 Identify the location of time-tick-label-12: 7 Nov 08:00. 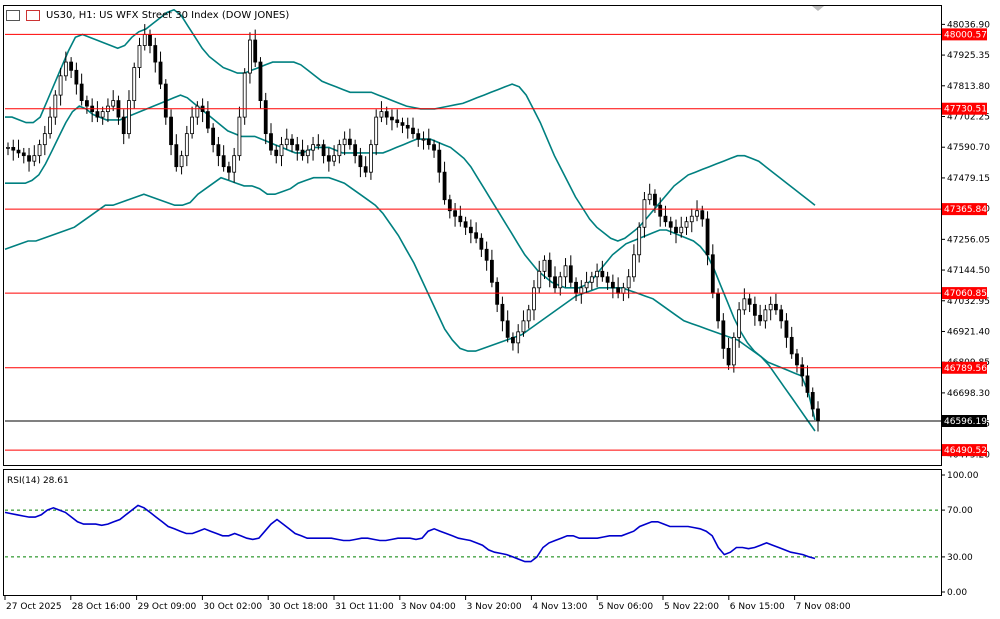
(823, 607).